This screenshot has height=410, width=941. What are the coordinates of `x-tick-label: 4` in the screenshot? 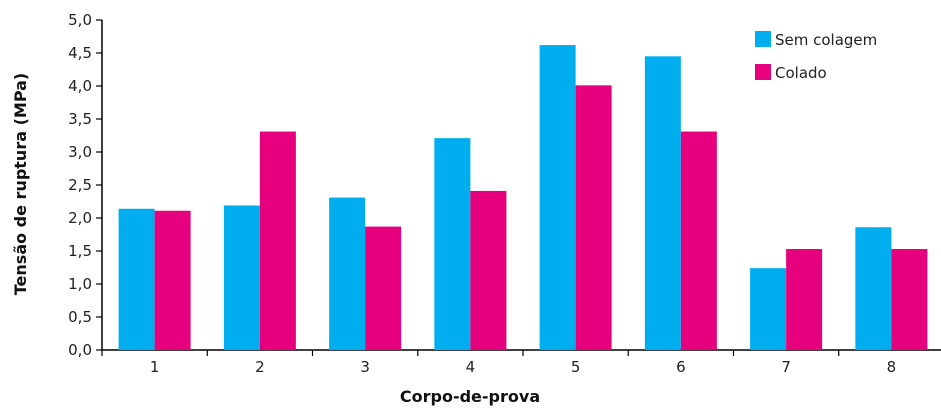 It's located at (471, 367).